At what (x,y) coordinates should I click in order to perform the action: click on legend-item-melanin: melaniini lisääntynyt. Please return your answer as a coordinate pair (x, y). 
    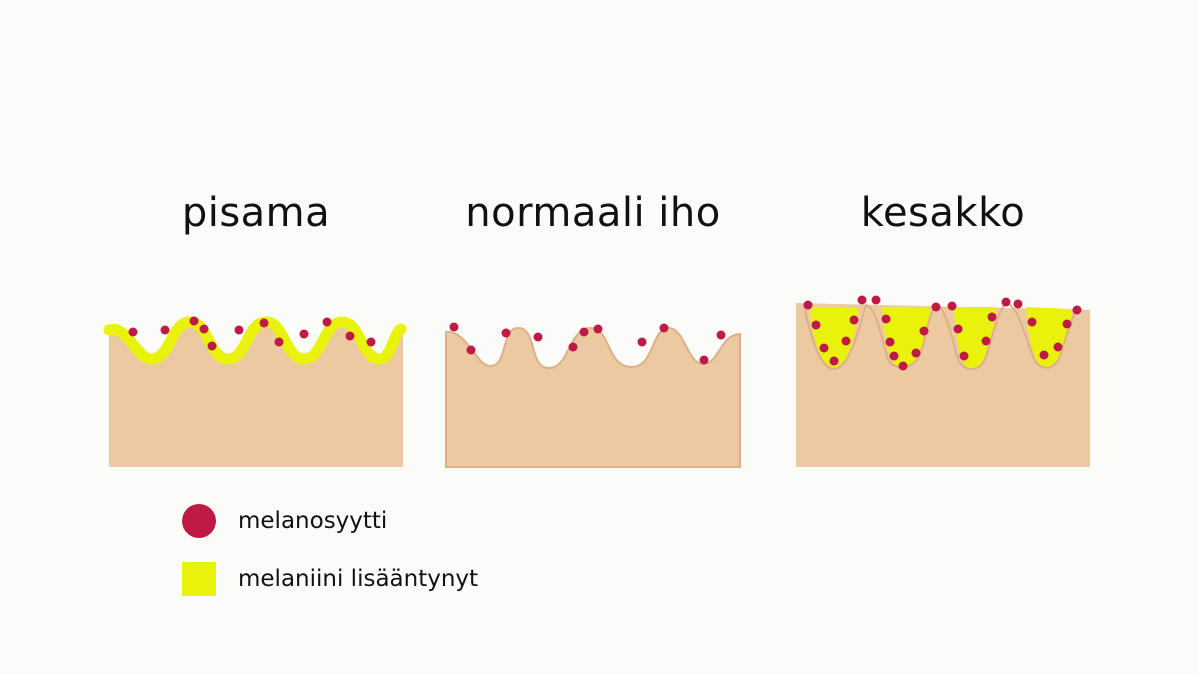
    Looking at the image, I should click on (330, 579).